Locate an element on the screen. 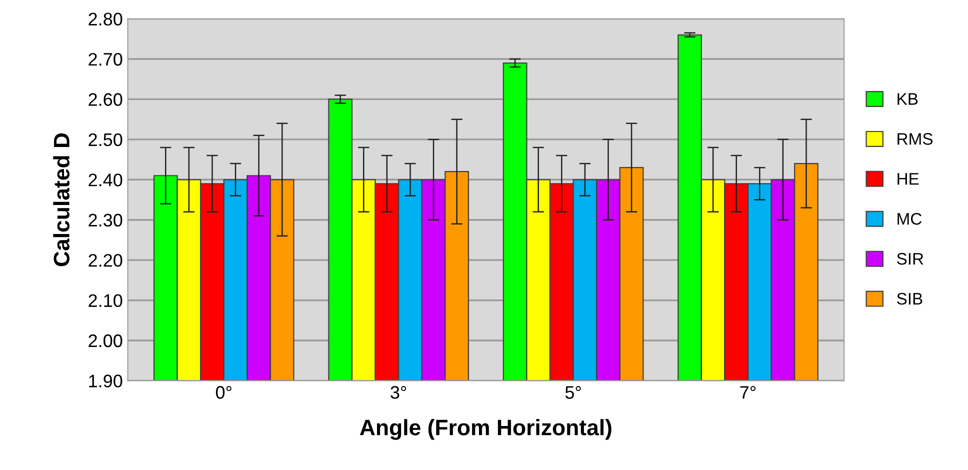 This screenshot has width=968, height=470. legend-label: RMS is located at coordinates (915, 139).